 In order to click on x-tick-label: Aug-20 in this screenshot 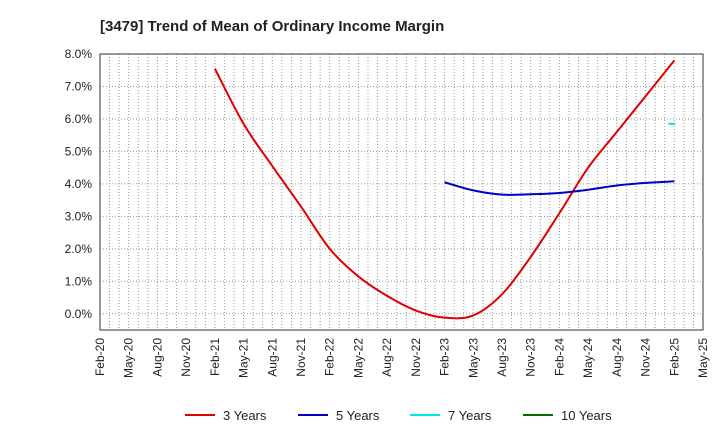, I will do `click(157, 357)`.